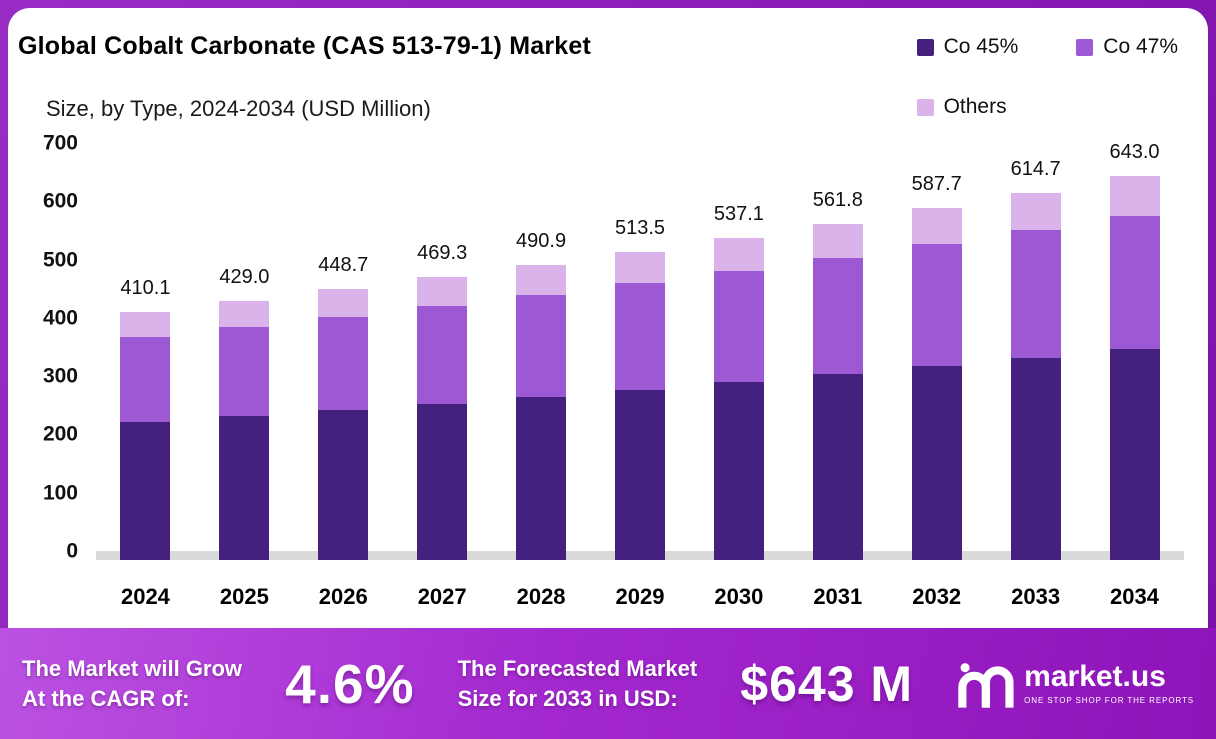 This screenshot has width=1216, height=739. I want to click on brand-name: market.us, so click(1095, 676).